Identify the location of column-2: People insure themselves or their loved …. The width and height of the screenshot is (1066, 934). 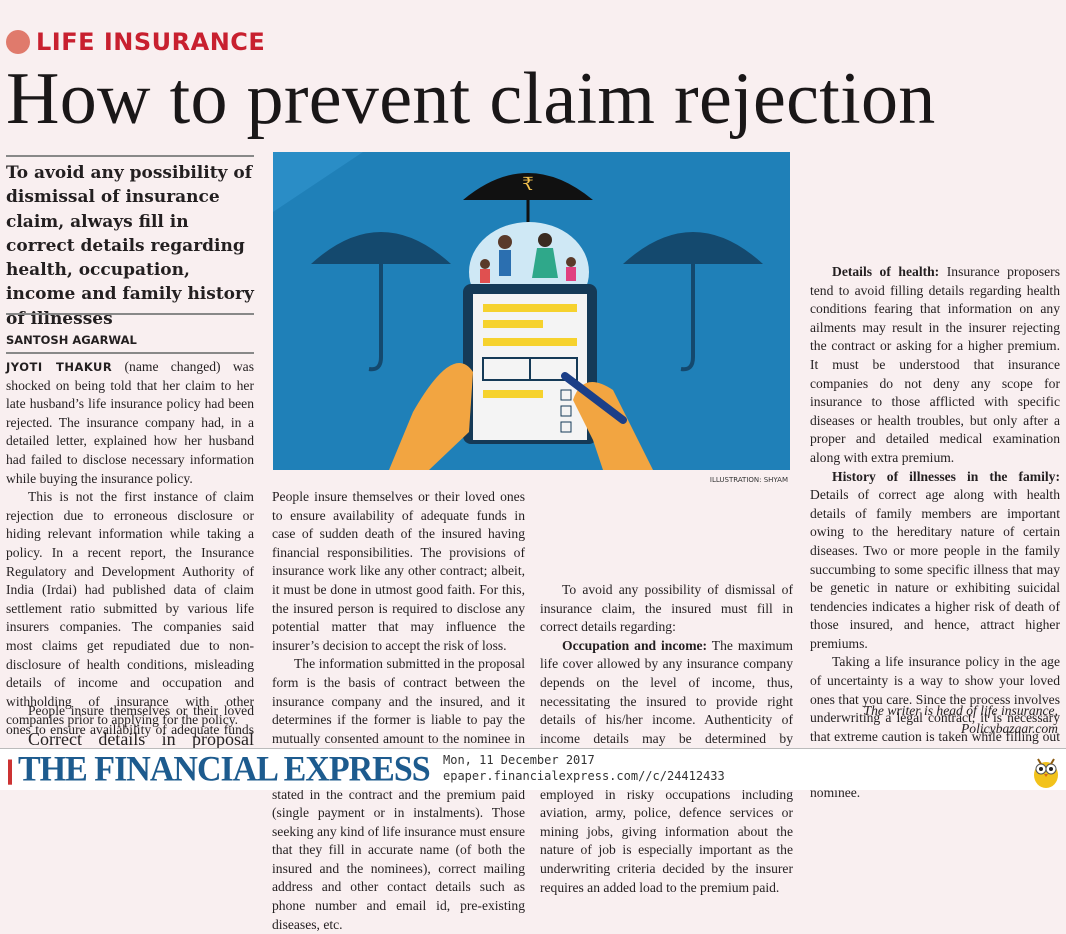
(398, 711).